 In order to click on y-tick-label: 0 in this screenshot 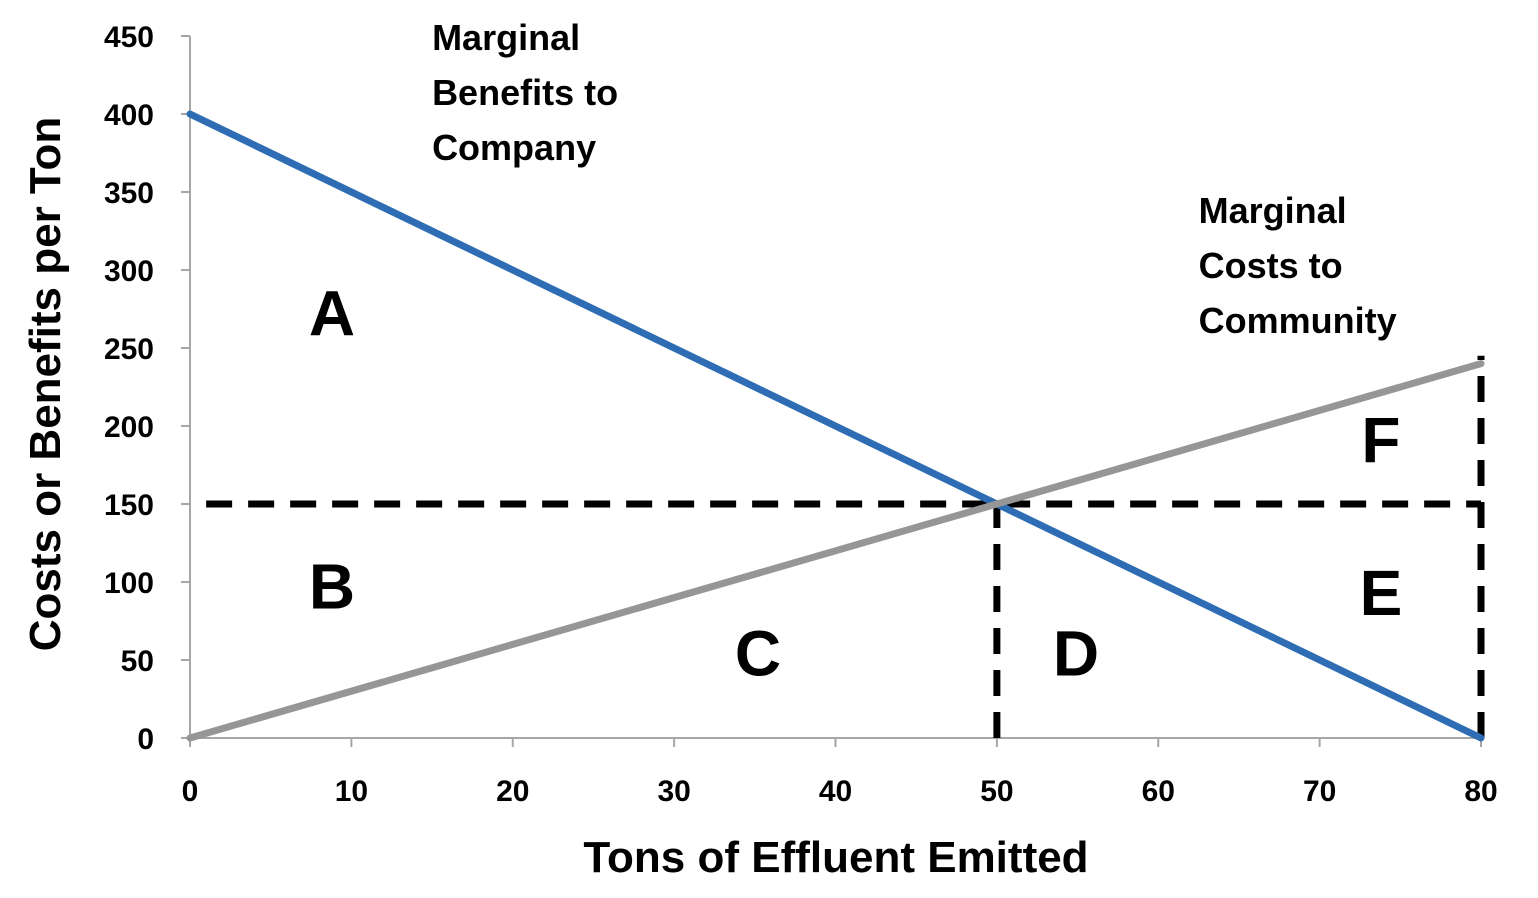, I will do `click(145, 739)`.